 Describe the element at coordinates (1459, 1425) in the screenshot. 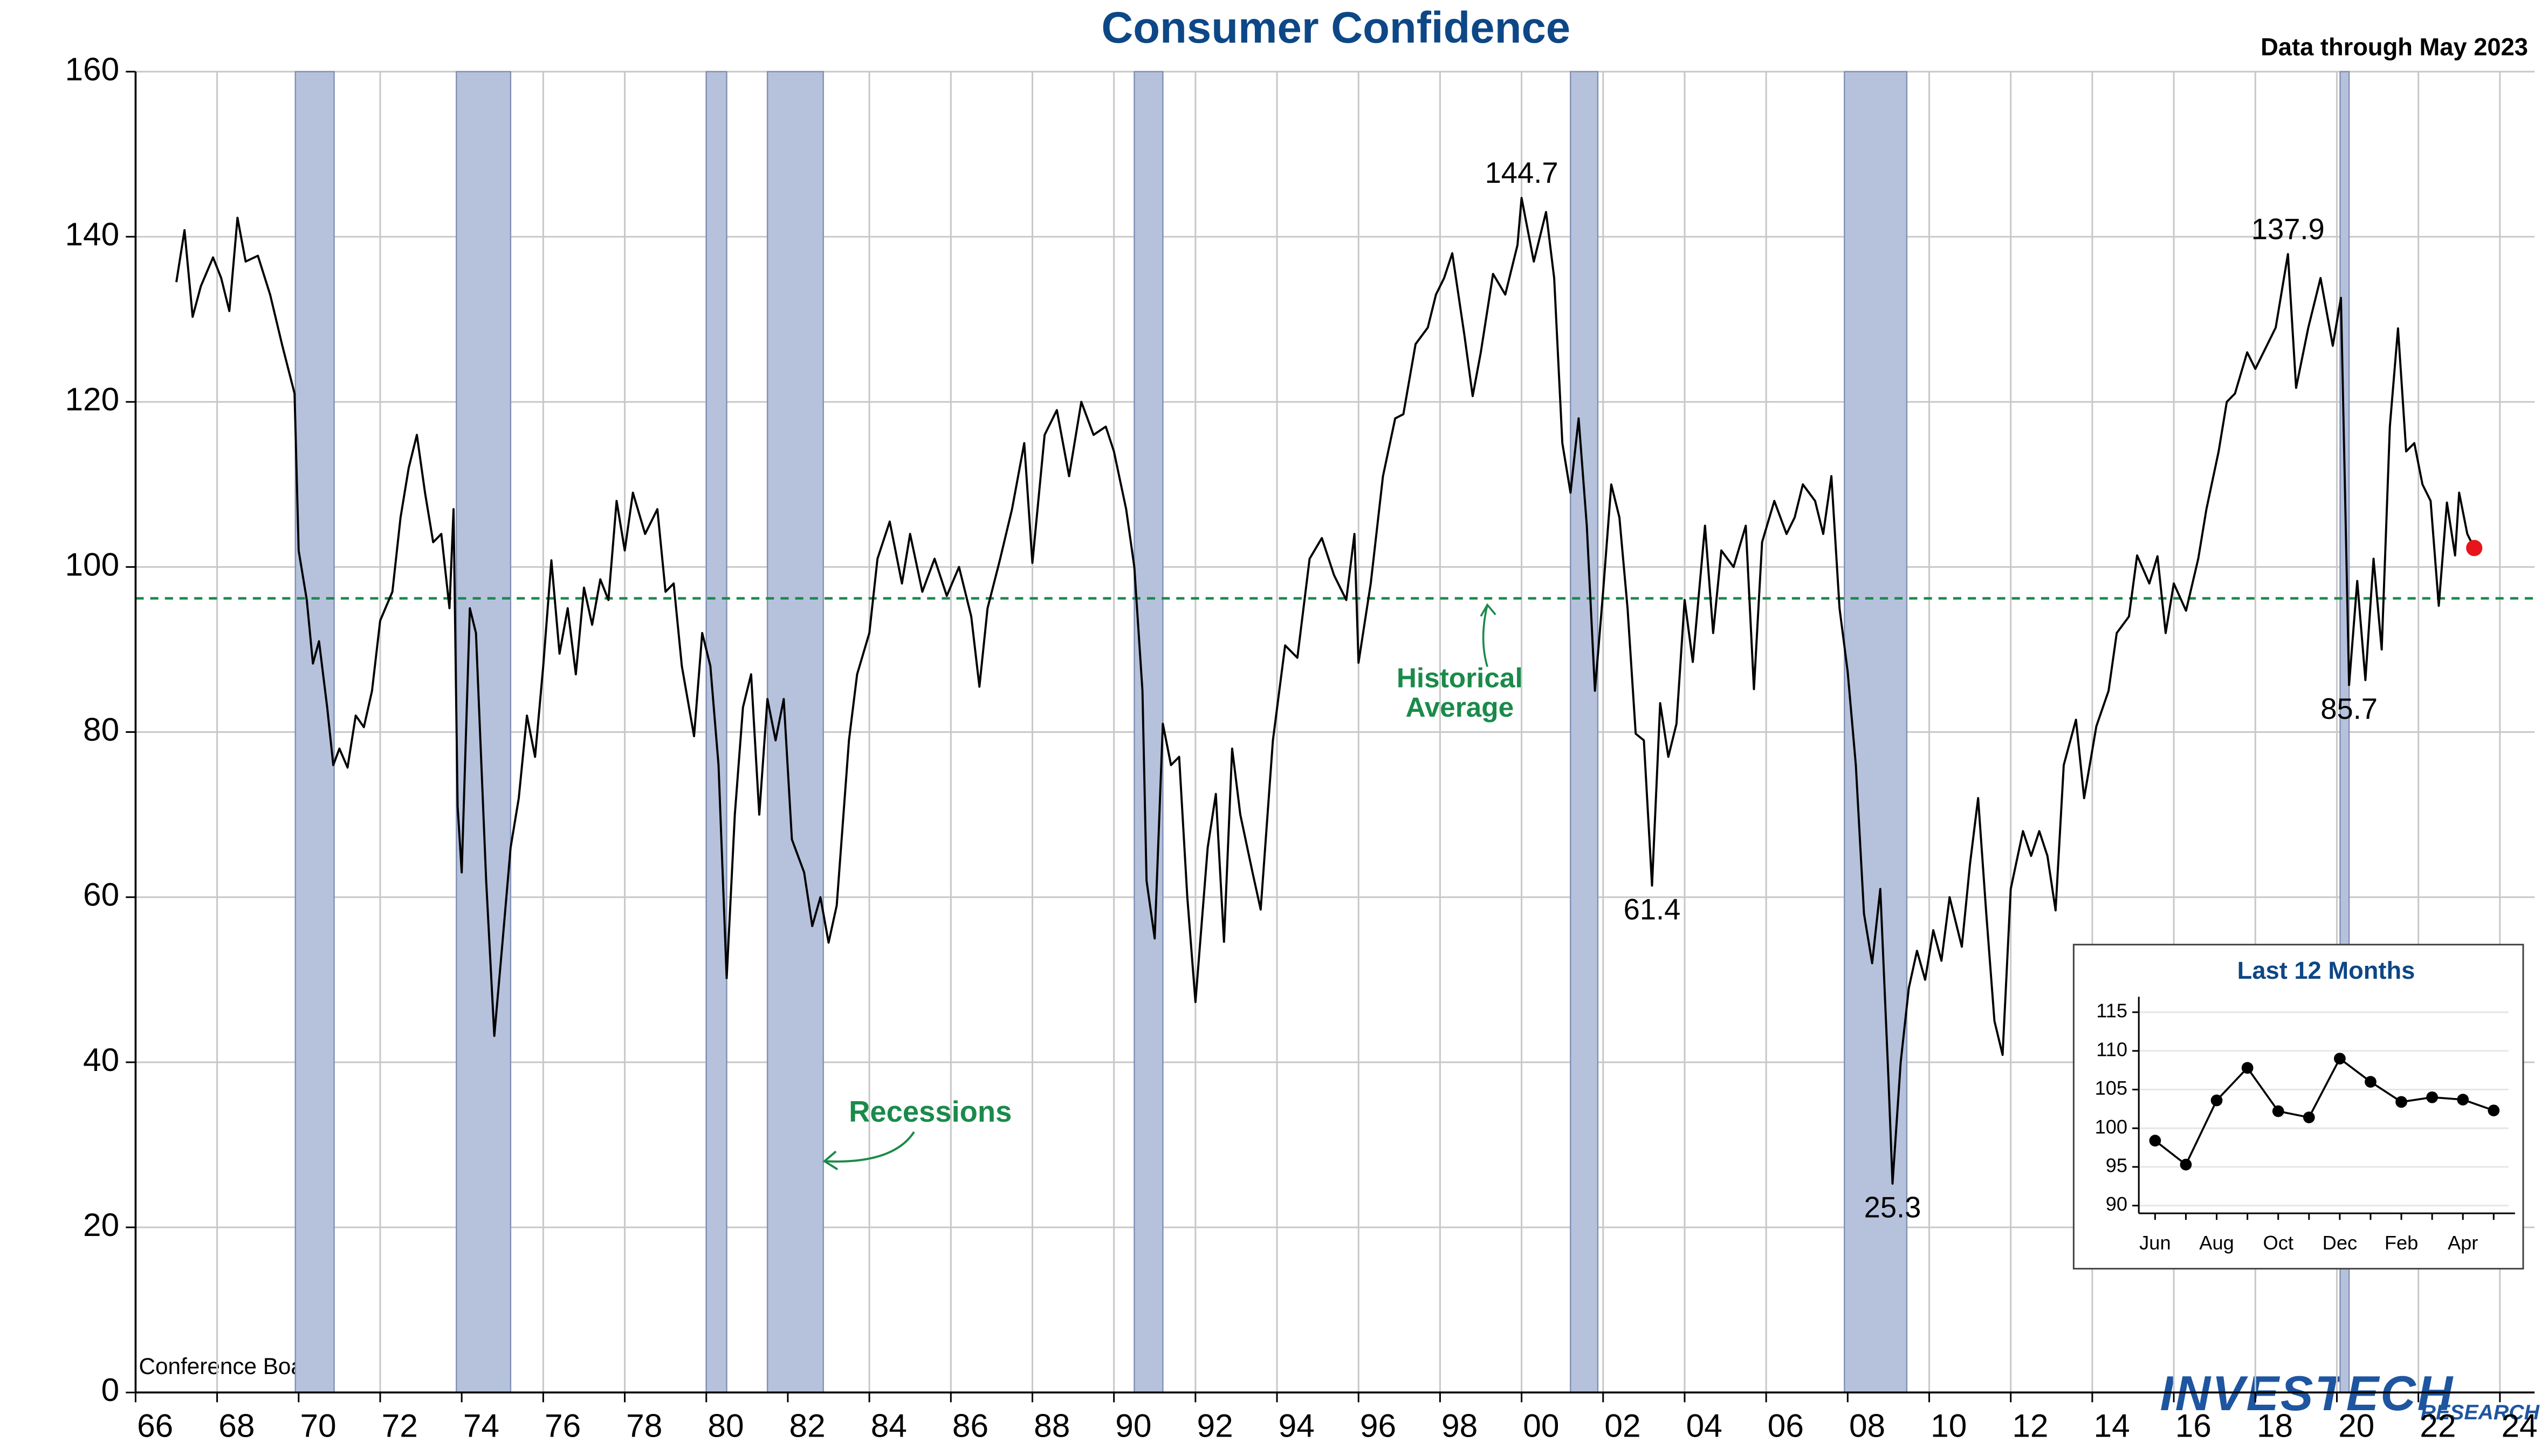

I see `x-tick-label: 98` at that location.